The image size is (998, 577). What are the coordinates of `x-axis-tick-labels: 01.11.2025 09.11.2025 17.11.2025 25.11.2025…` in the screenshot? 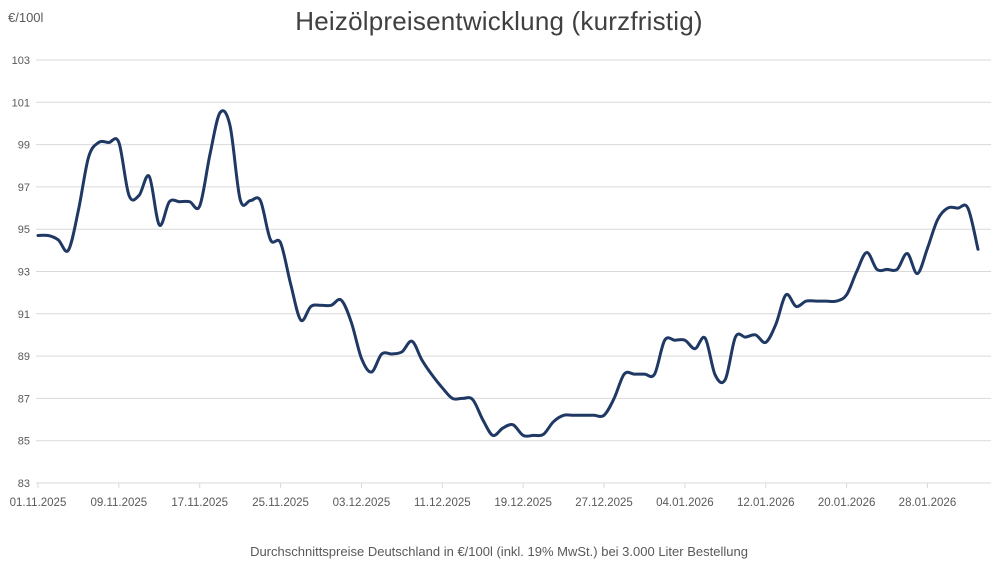 It's located at (483, 503).